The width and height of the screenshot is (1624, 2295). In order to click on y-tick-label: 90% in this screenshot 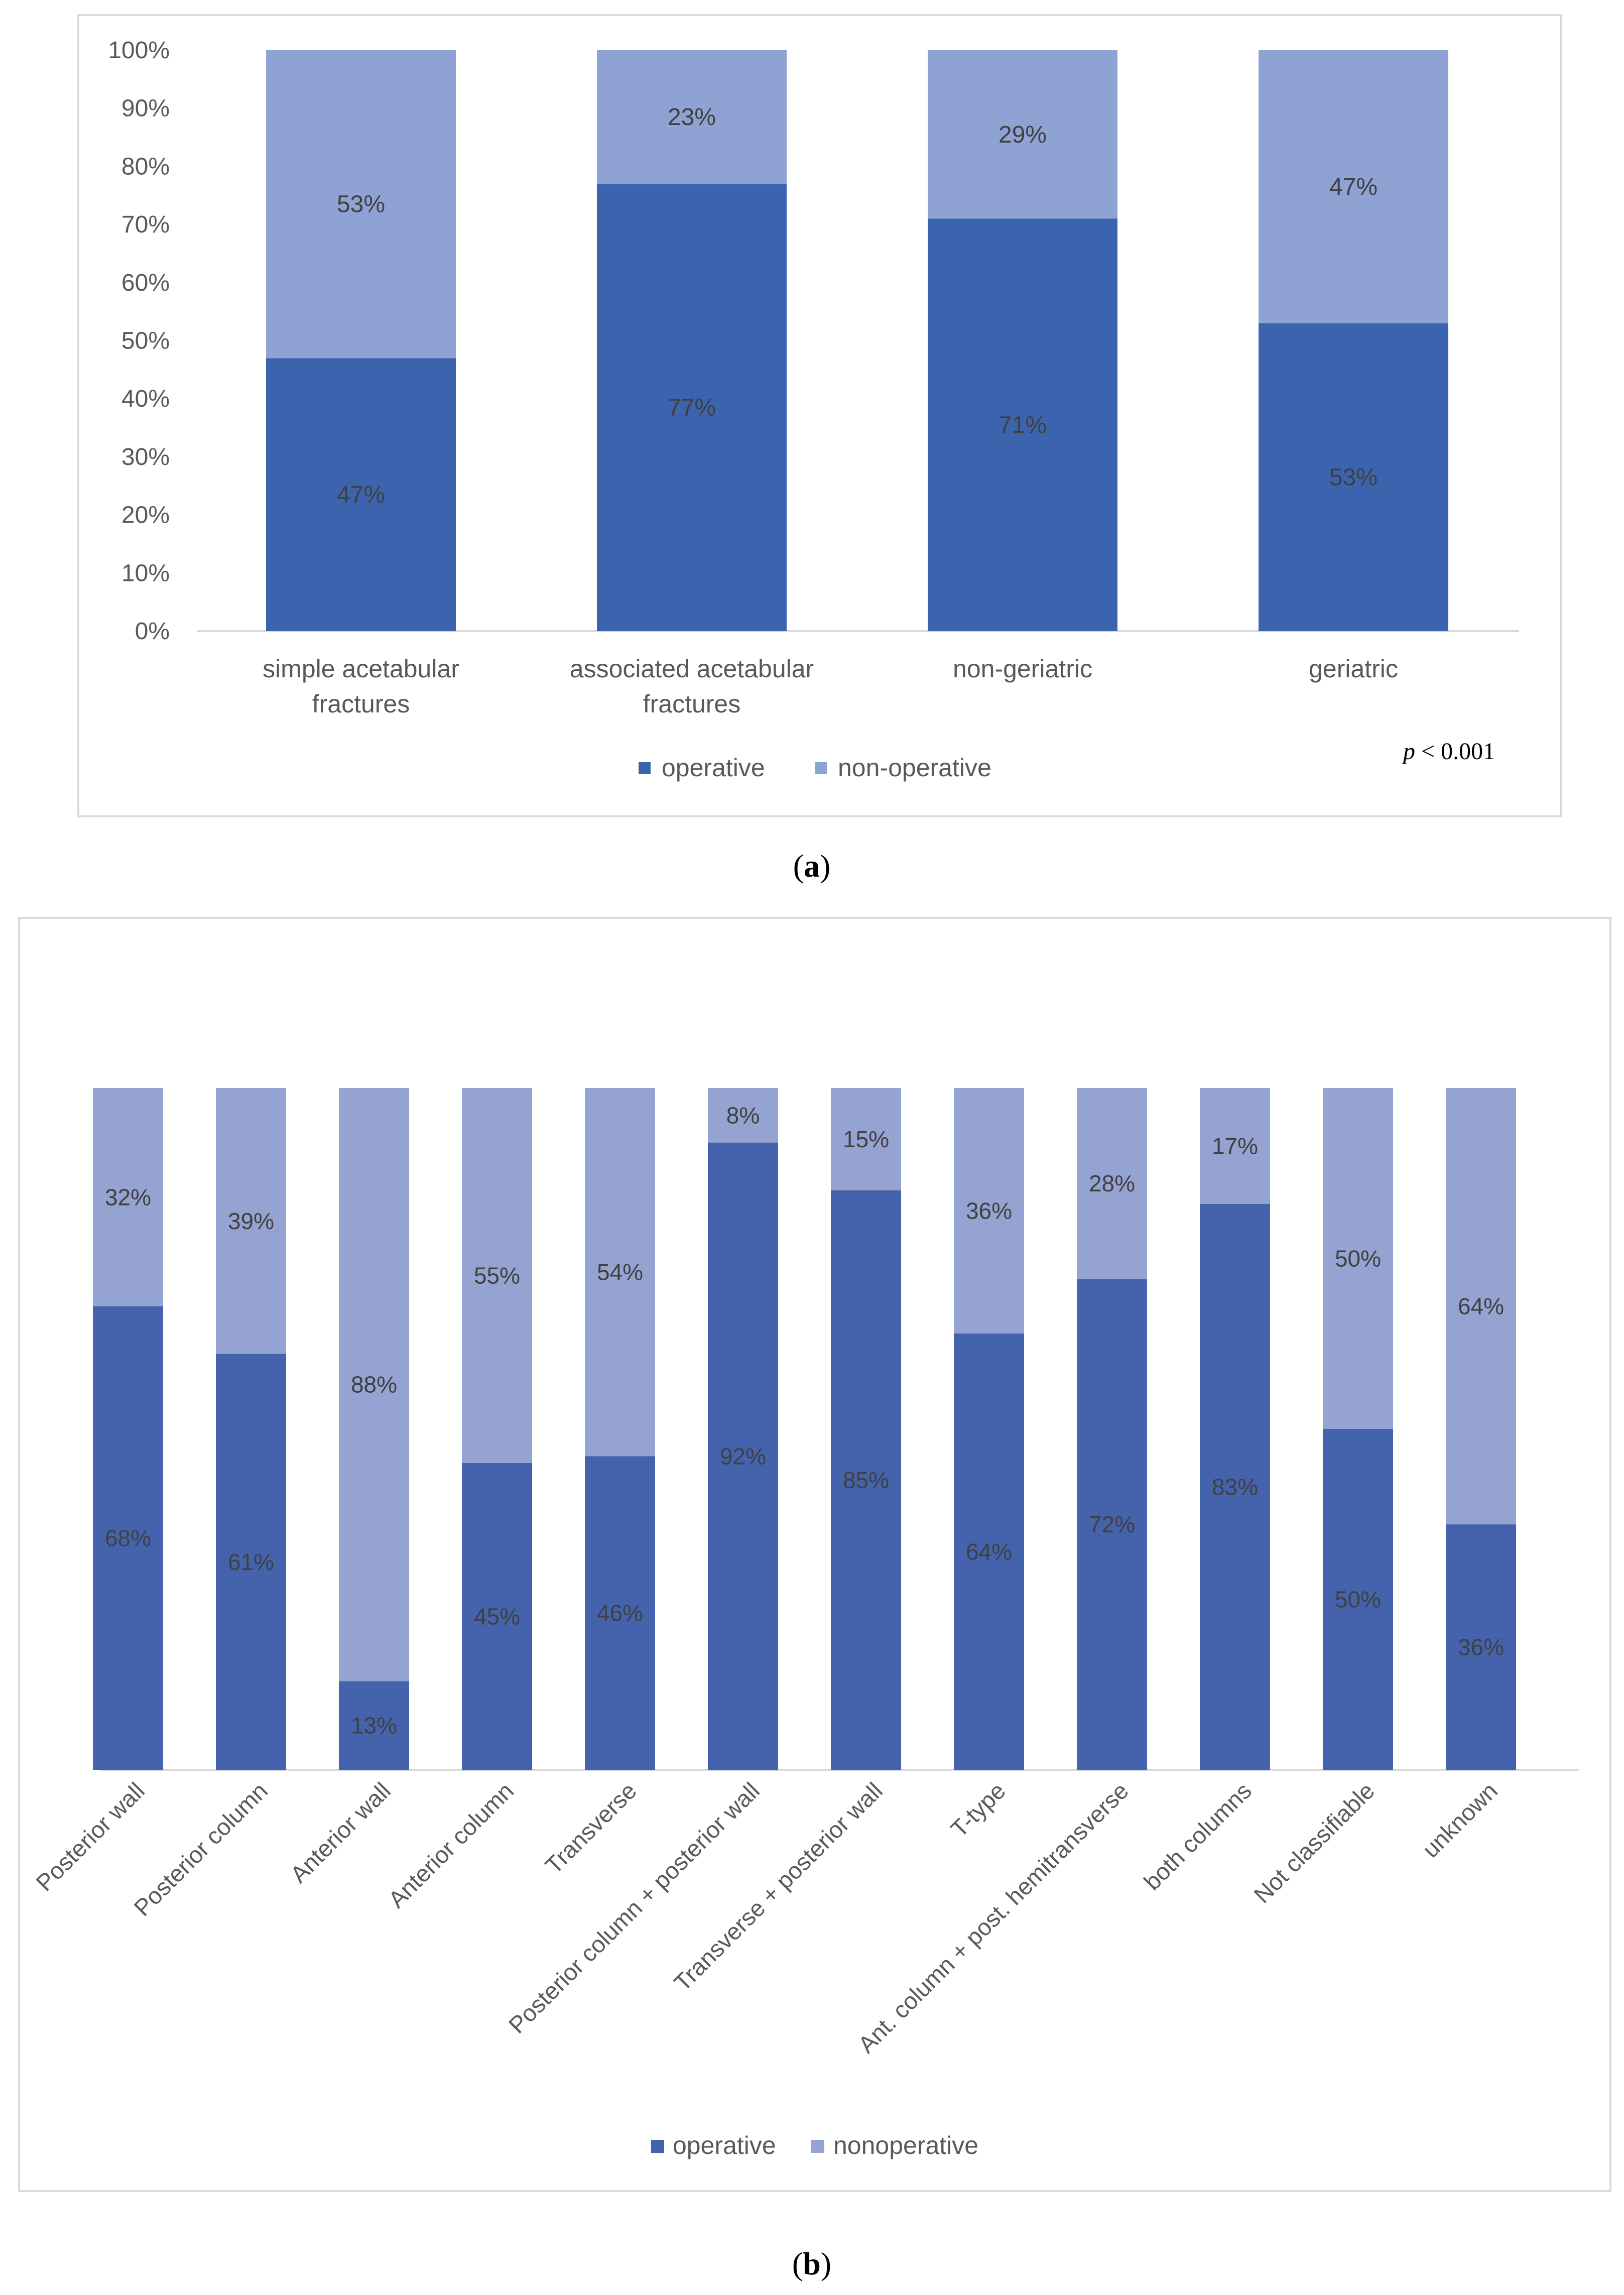, I will do `click(145, 108)`.